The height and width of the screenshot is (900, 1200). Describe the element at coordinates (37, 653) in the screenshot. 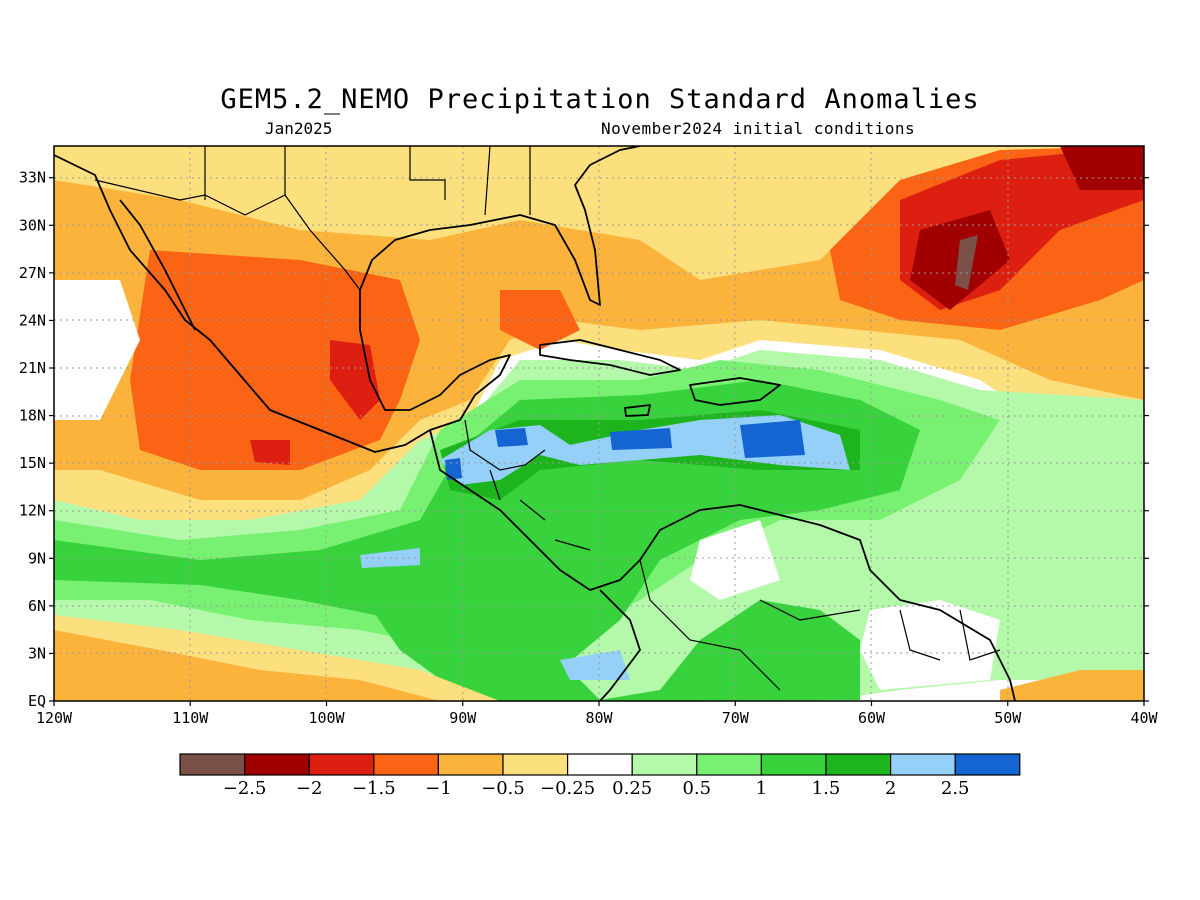

I see `lat-label: 3N` at that location.